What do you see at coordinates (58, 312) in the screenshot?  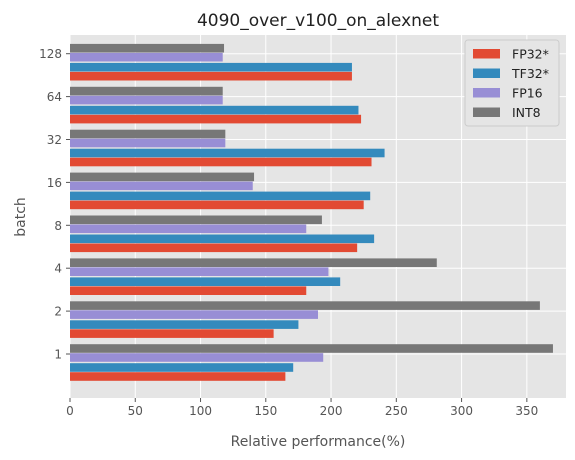 I see `y-tick-label: 2` at bounding box center [58, 312].